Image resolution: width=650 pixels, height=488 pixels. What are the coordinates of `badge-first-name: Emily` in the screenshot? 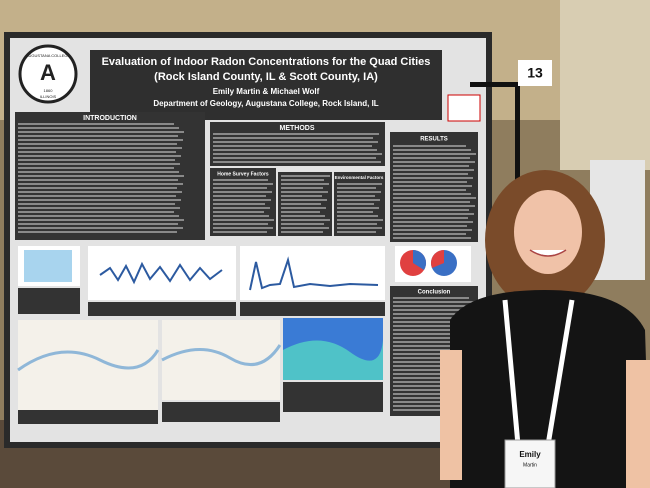 It's located at (530, 454).